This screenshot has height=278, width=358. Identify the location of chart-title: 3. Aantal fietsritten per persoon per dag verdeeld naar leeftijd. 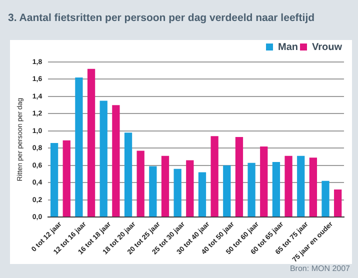
(161, 18).